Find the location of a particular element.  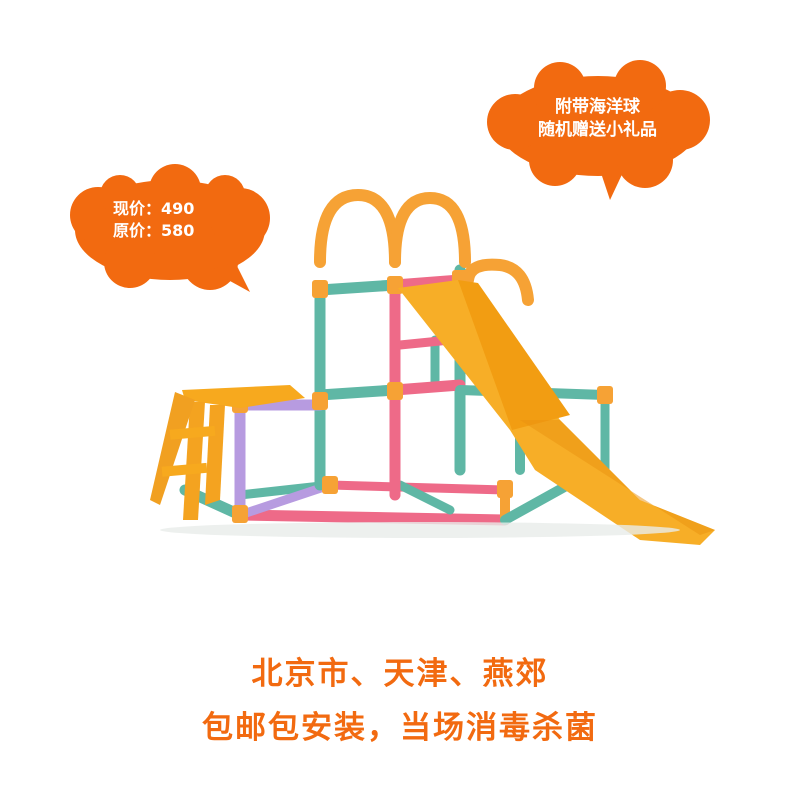

current-price: 现价：490 is located at coordinates (154, 208).